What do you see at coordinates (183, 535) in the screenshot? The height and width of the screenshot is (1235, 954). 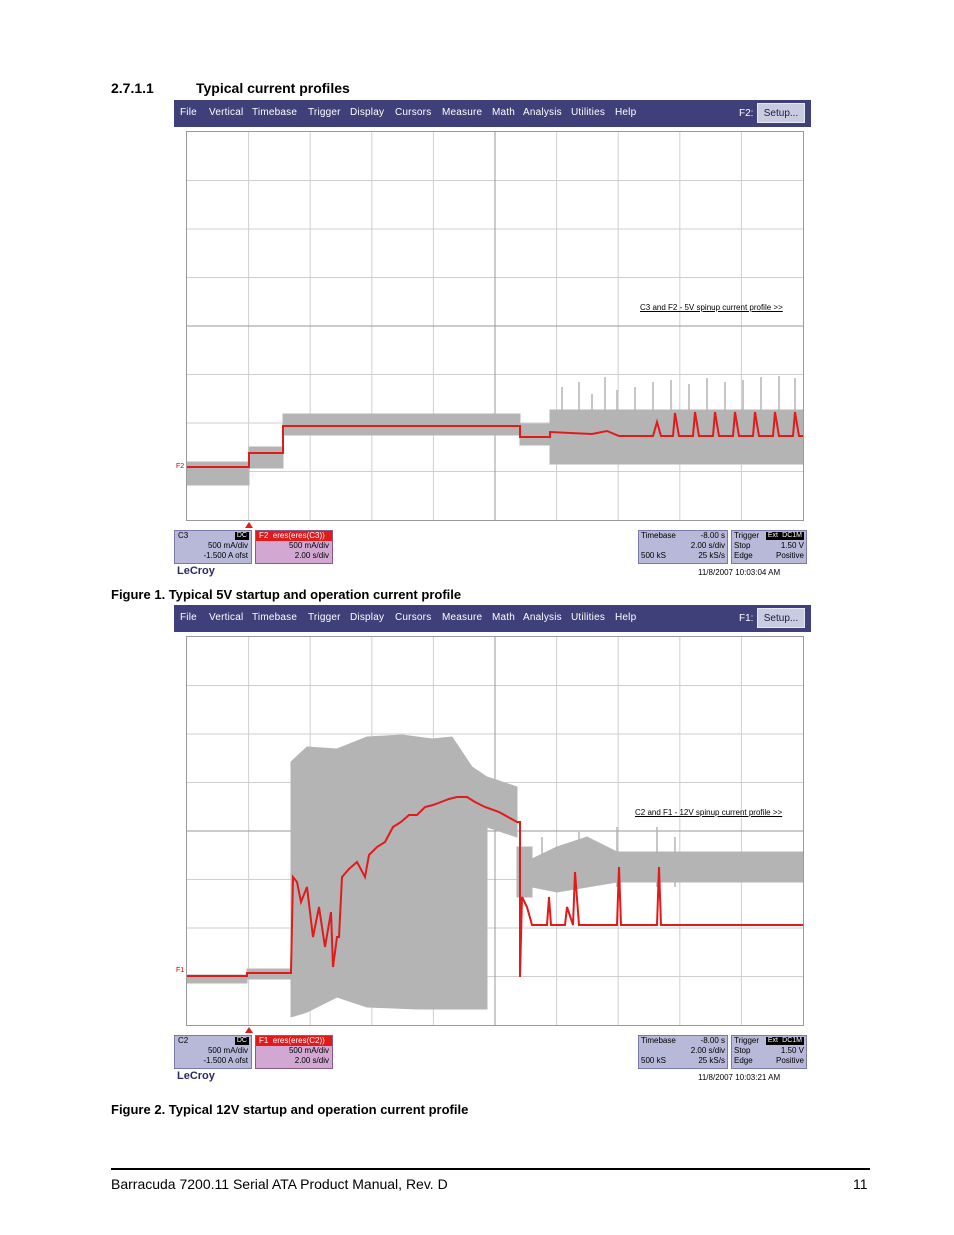 I see `channel-name: C3` at bounding box center [183, 535].